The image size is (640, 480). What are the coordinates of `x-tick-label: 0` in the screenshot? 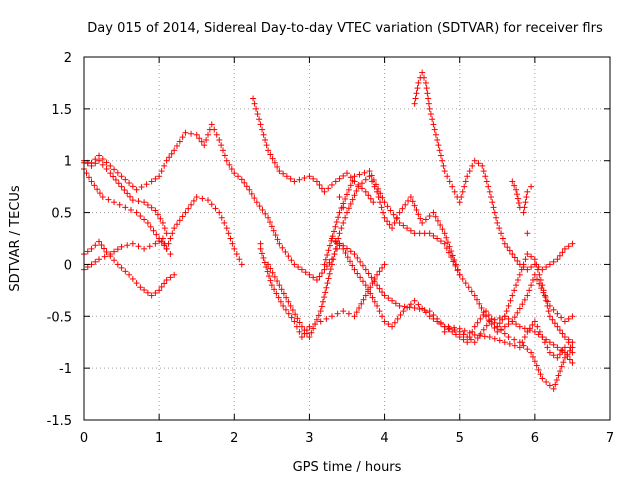 It's located at (84, 438).